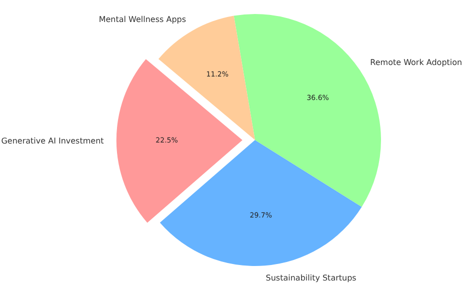 The height and width of the screenshot is (289, 474). Describe the element at coordinates (416, 63) in the screenshot. I see `slice-label: Remote Work Adoption` at that location.